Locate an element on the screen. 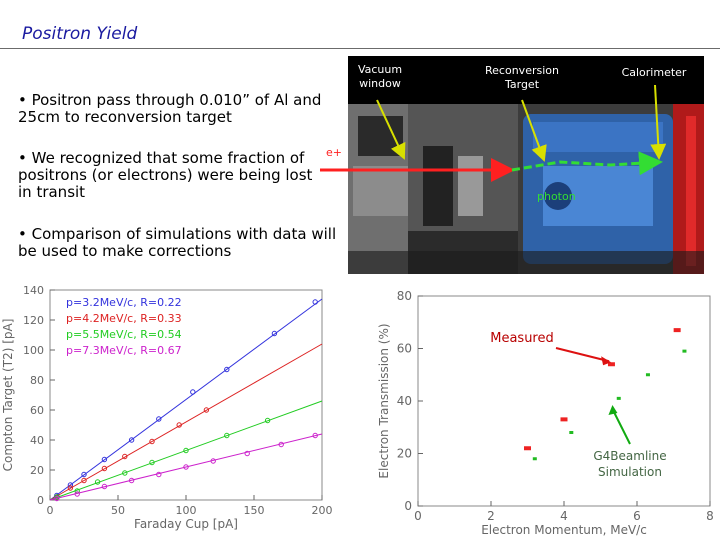 The width and height of the screenshot is (720, 540). annotation-measured: Measured is located at coordinates (522, 338).